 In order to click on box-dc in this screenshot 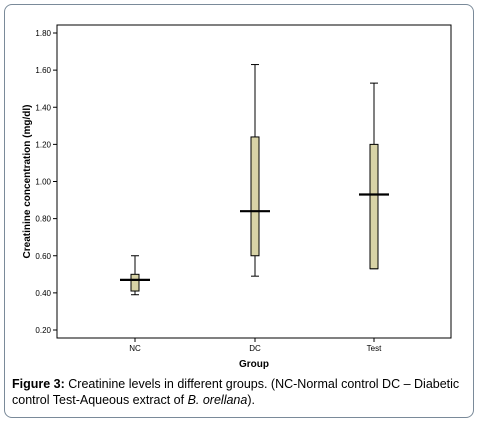, I will do `click(255, 196)`.